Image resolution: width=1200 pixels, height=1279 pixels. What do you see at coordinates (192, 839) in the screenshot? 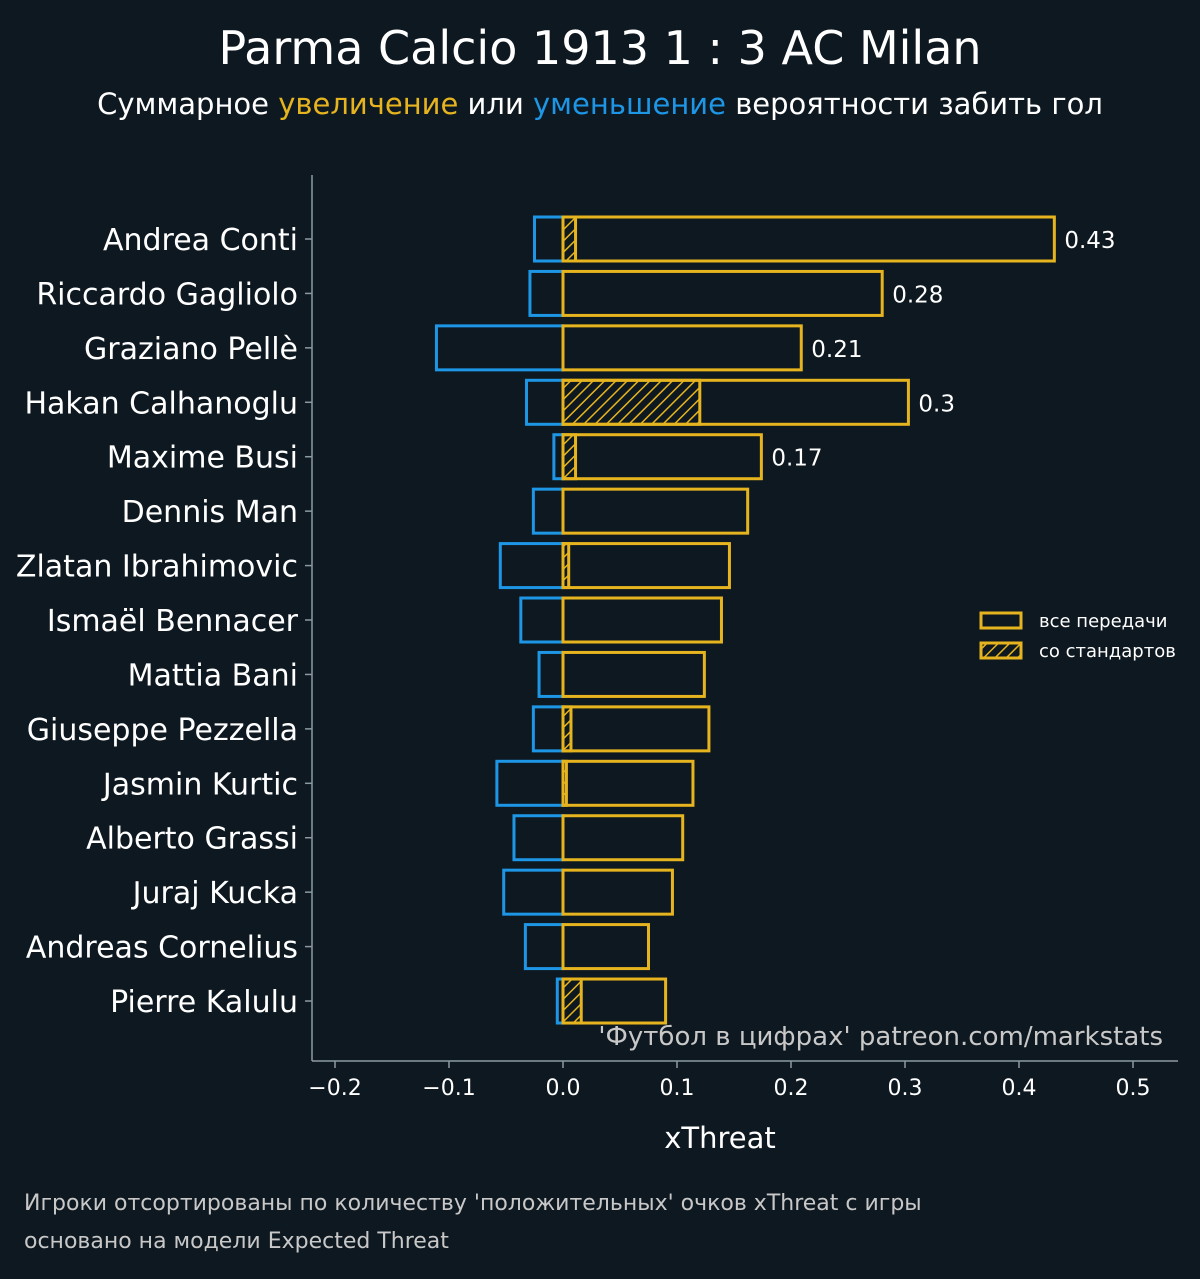
I see `y-tick-label: Alberto Grassi` at bounding box center [192, 839].